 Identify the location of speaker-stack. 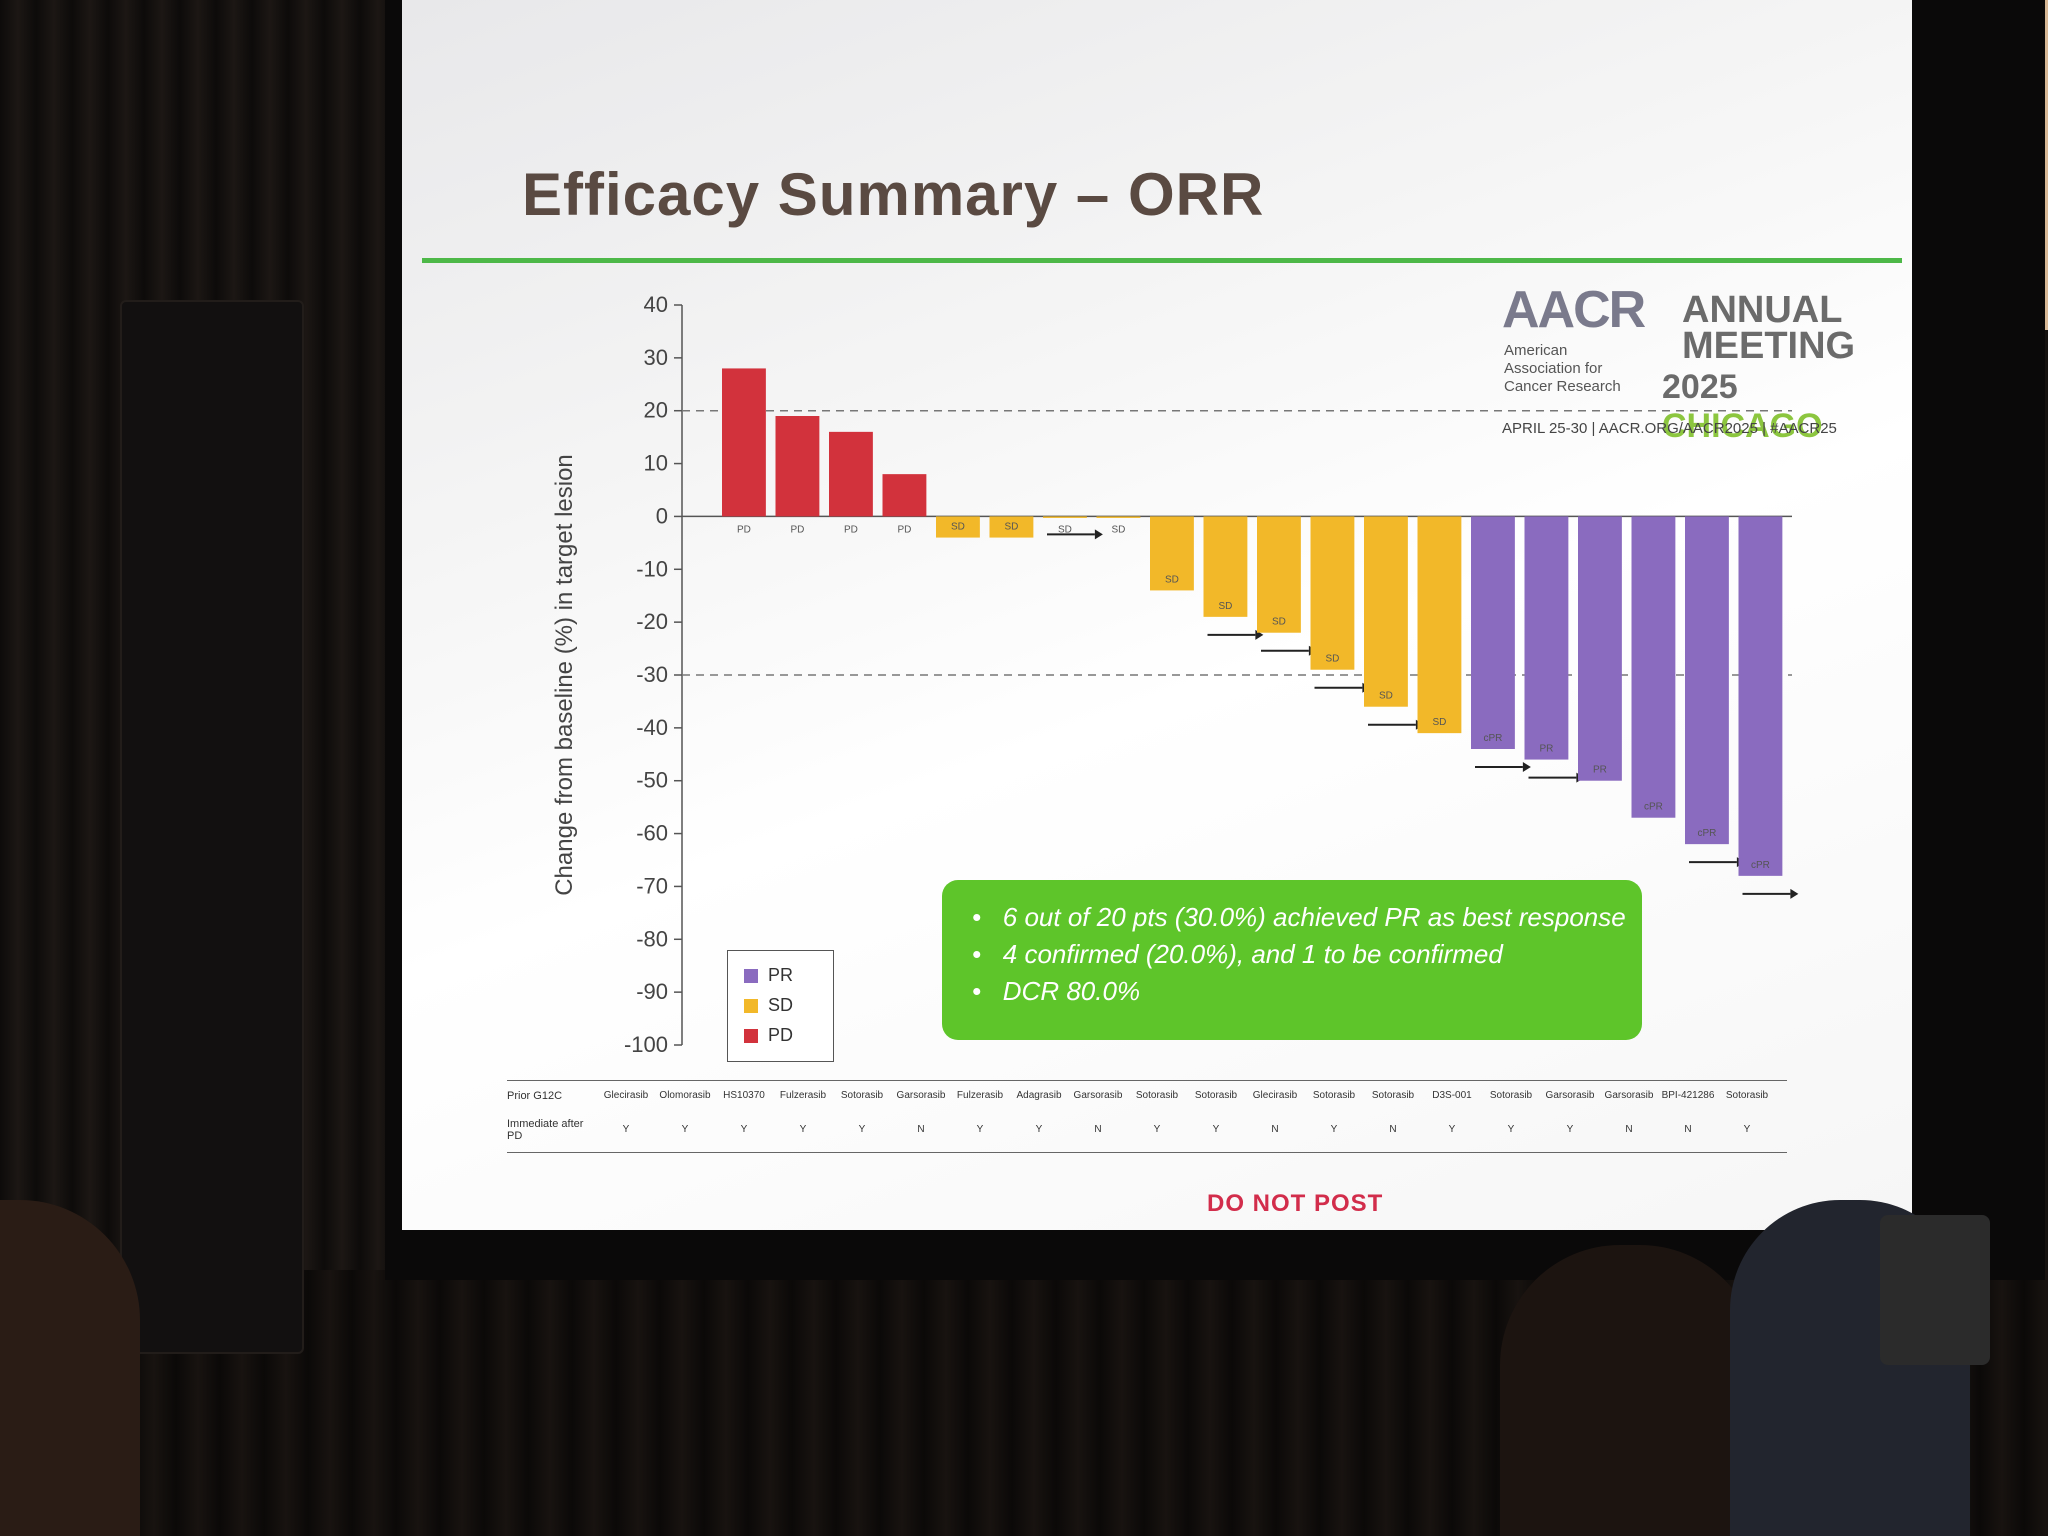
(212, 827).